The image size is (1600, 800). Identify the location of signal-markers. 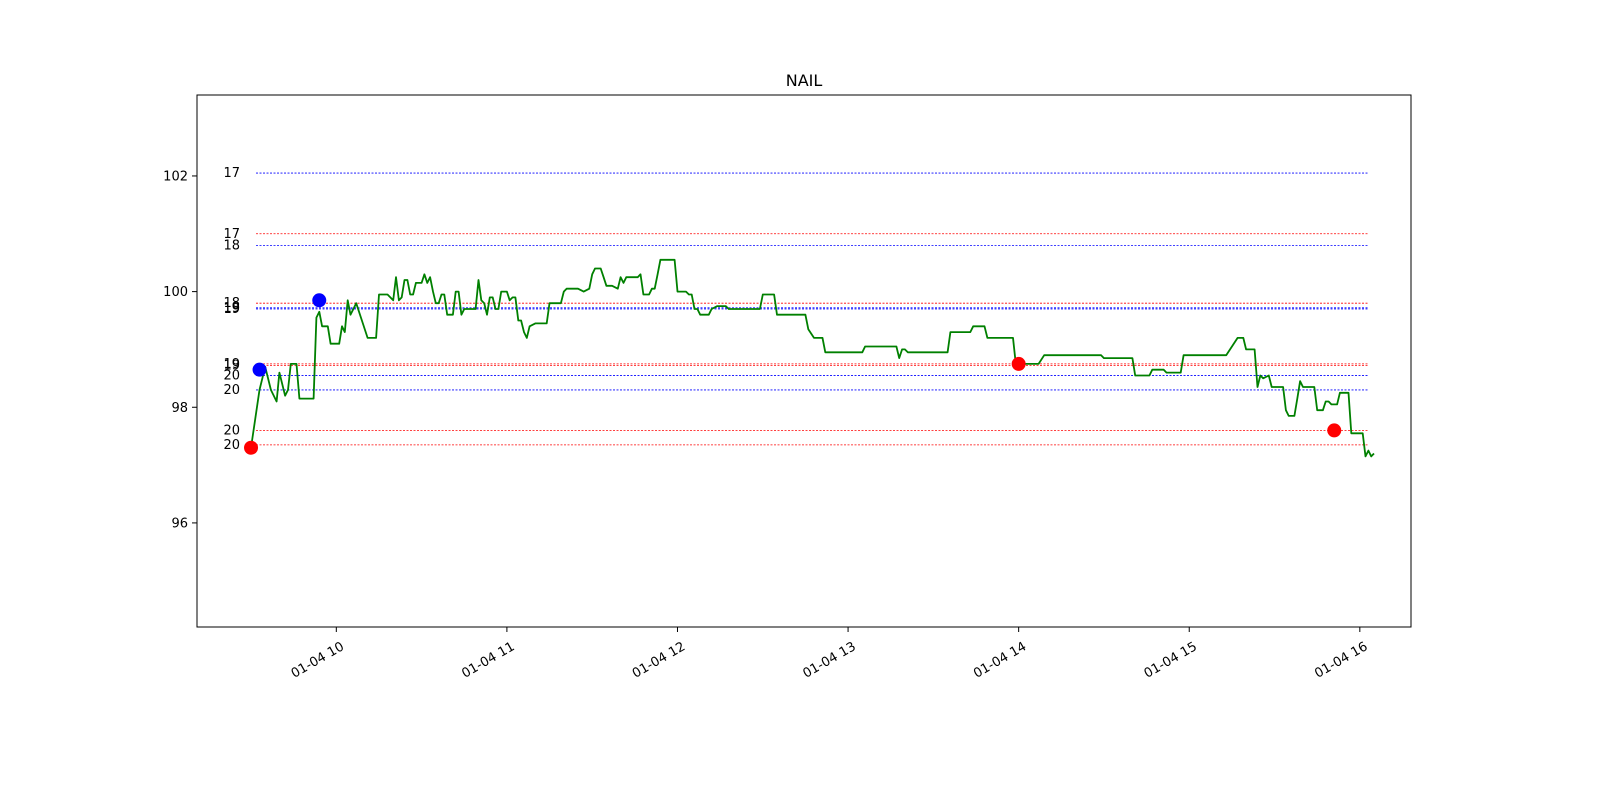
(793, 374).